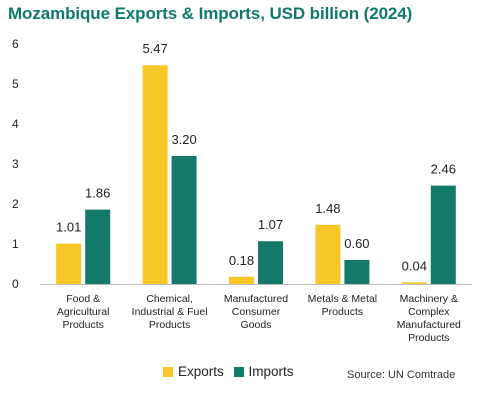 The width and height of the screenshot is (482, 405). What do you see at coordinates (15, 84) in the screenshot?
I see `y-tick-label: 5` at bounding box center [15, 84].